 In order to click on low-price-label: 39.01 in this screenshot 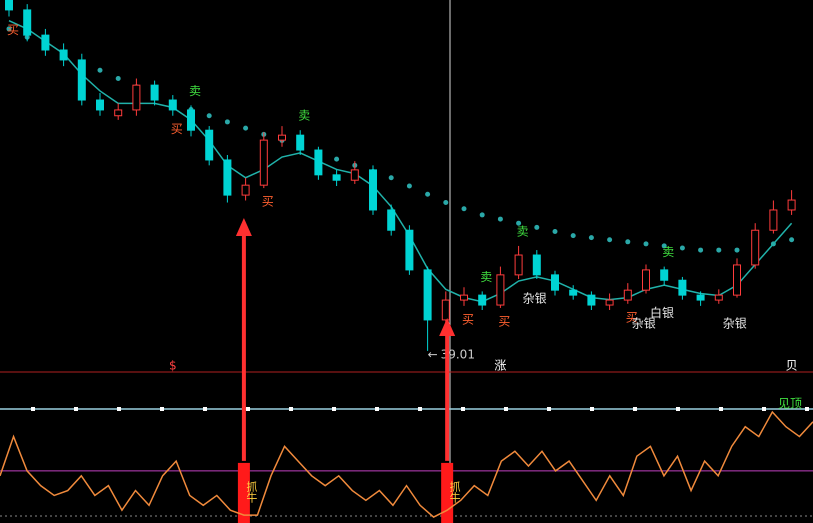, I will do `click(458, 354)`.